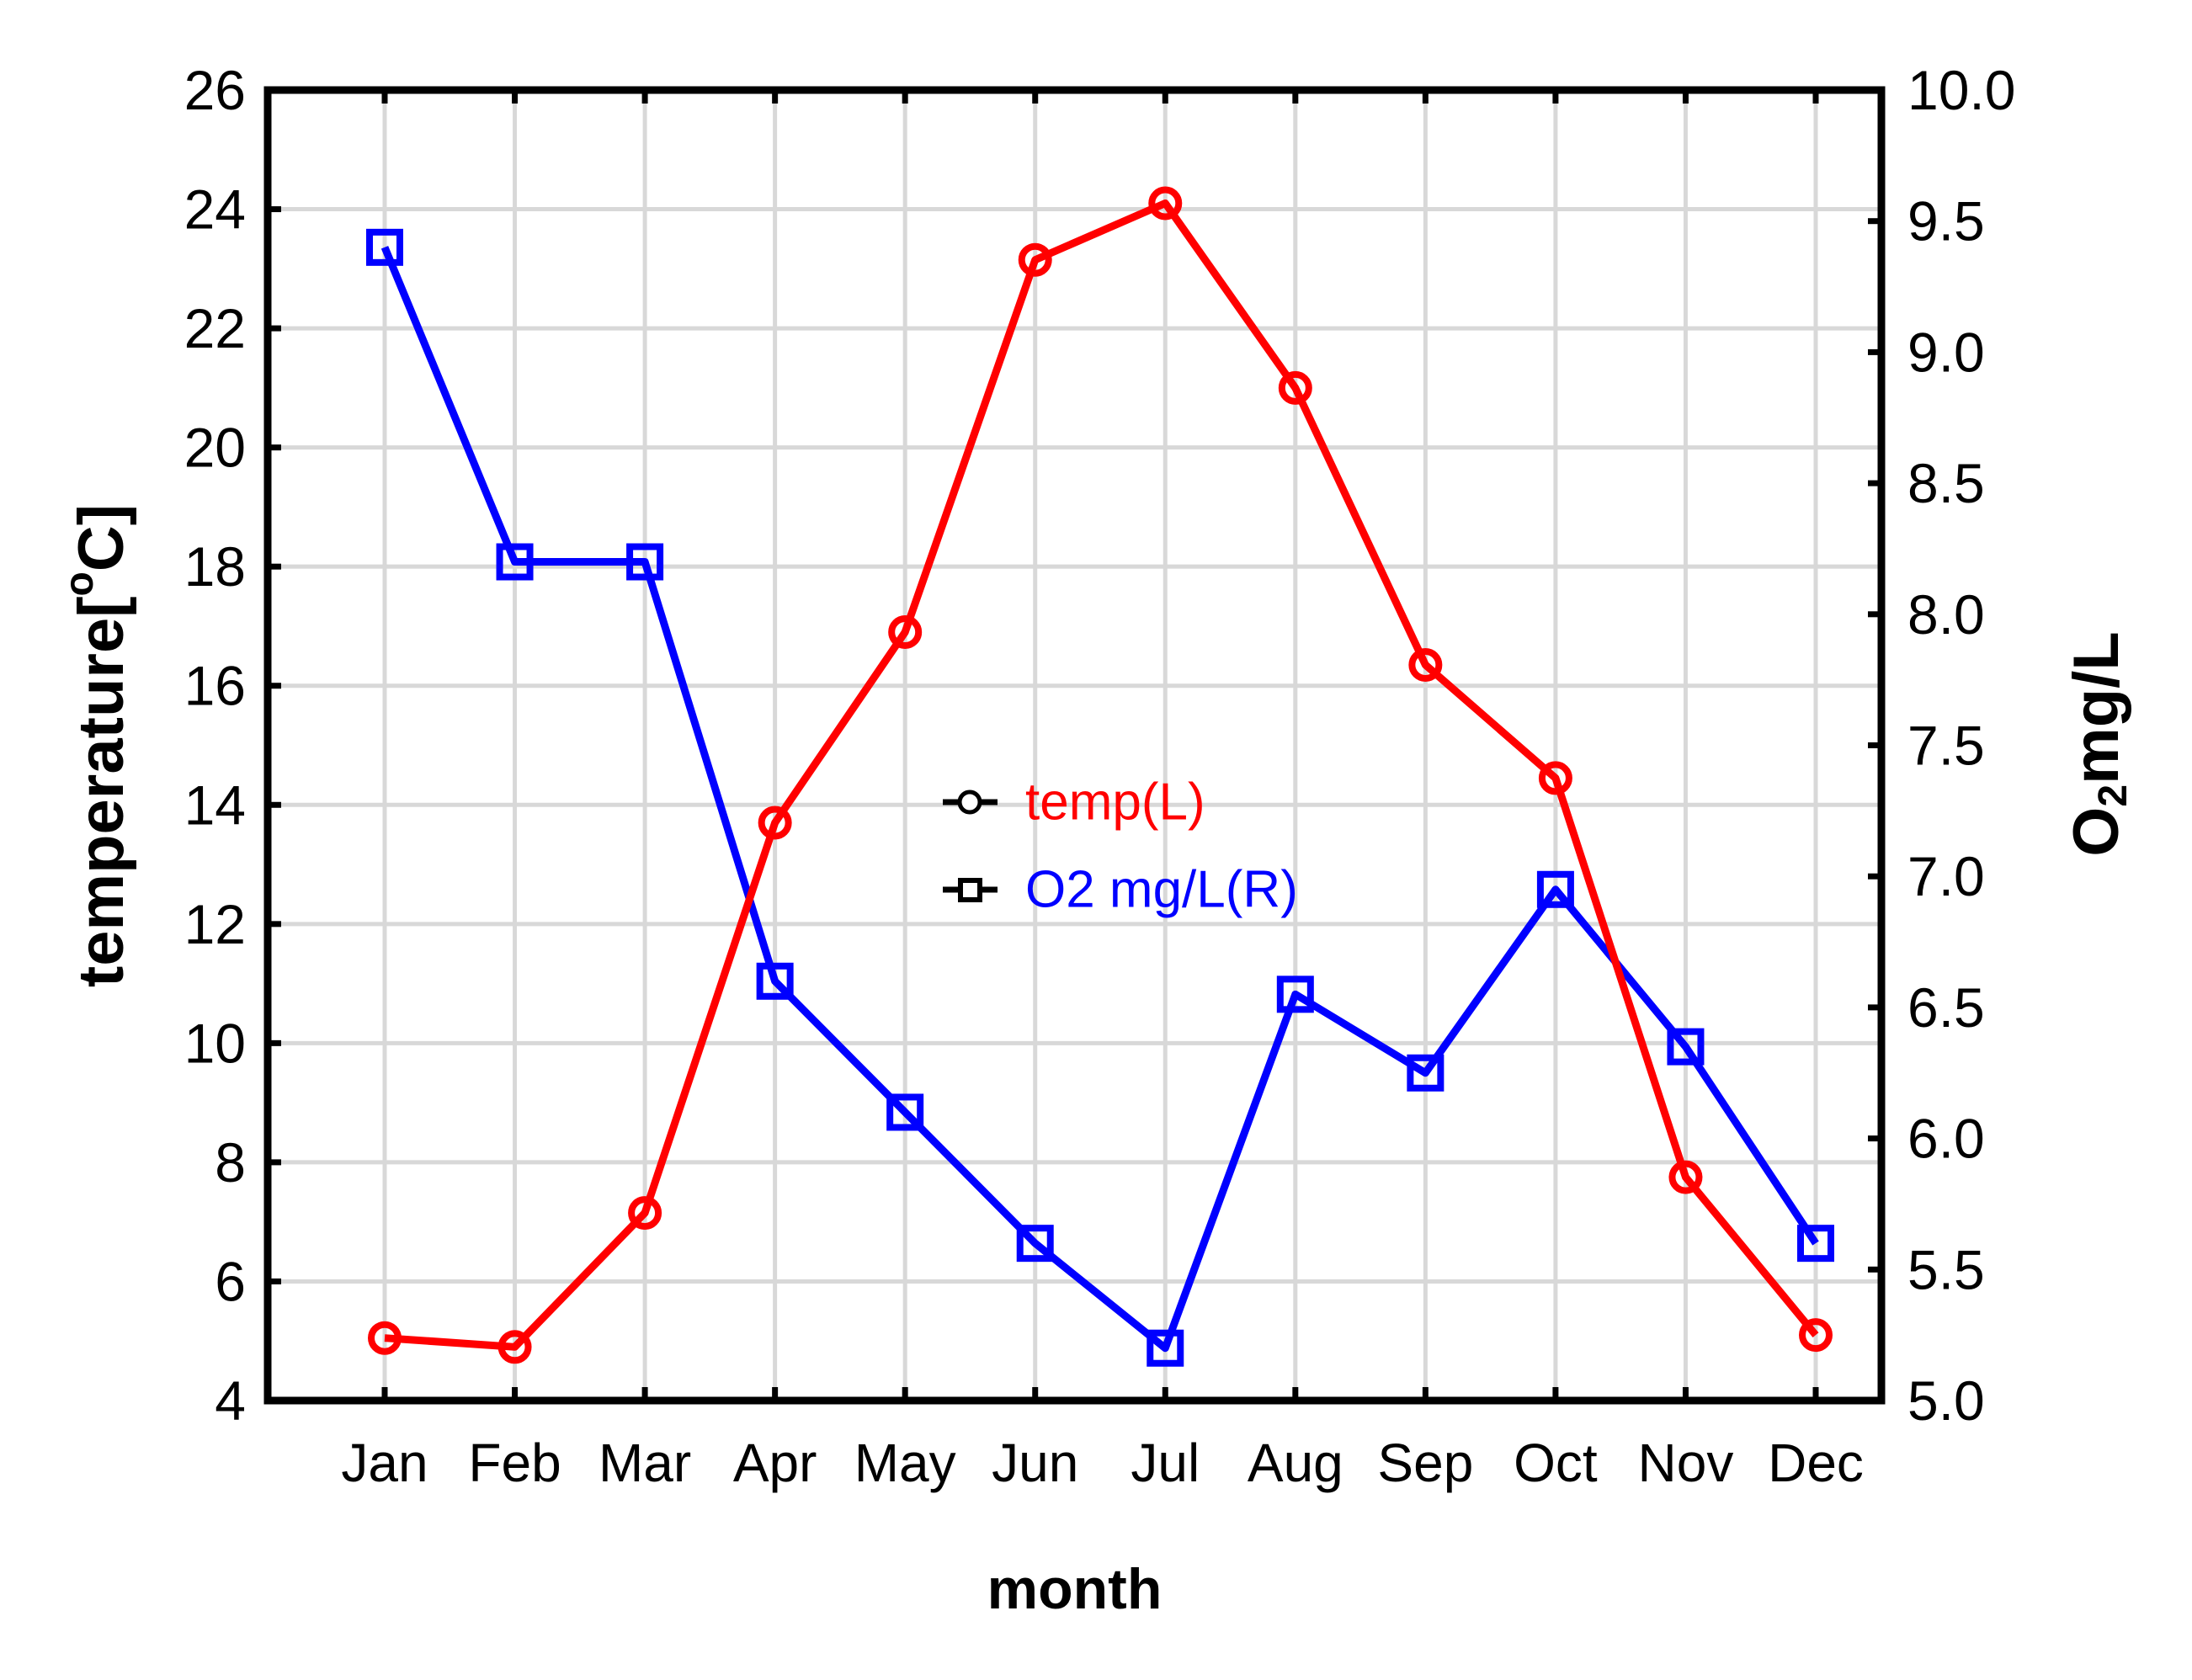  What do you see at coordinates (1165, 1463) in the screenshot?
I see `month-tick-label: Jul` at bounding box center [1165, 1463].